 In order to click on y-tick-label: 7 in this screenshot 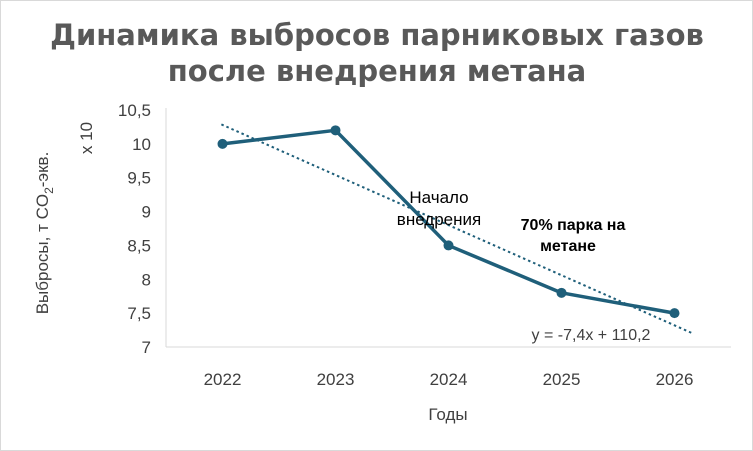, I will do `click(146, 347)`.